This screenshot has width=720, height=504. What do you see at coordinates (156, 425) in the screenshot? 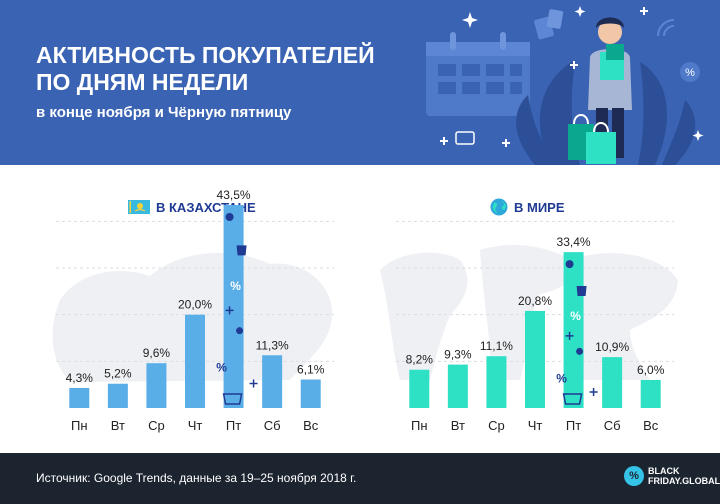
I see `kz-day-label: Ср` at bounding box center [156, 425].